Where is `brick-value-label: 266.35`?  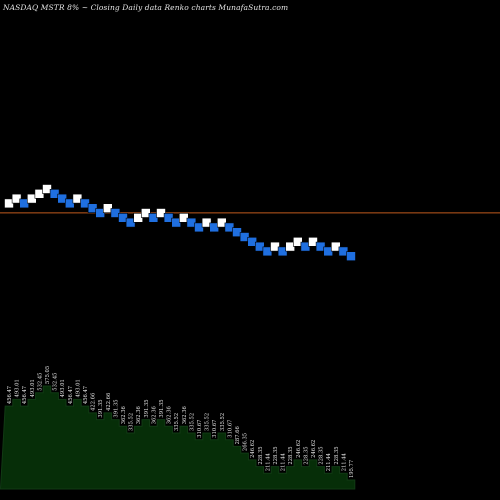
brick-value-label: 266.35 is located at coordinates (246, 442).